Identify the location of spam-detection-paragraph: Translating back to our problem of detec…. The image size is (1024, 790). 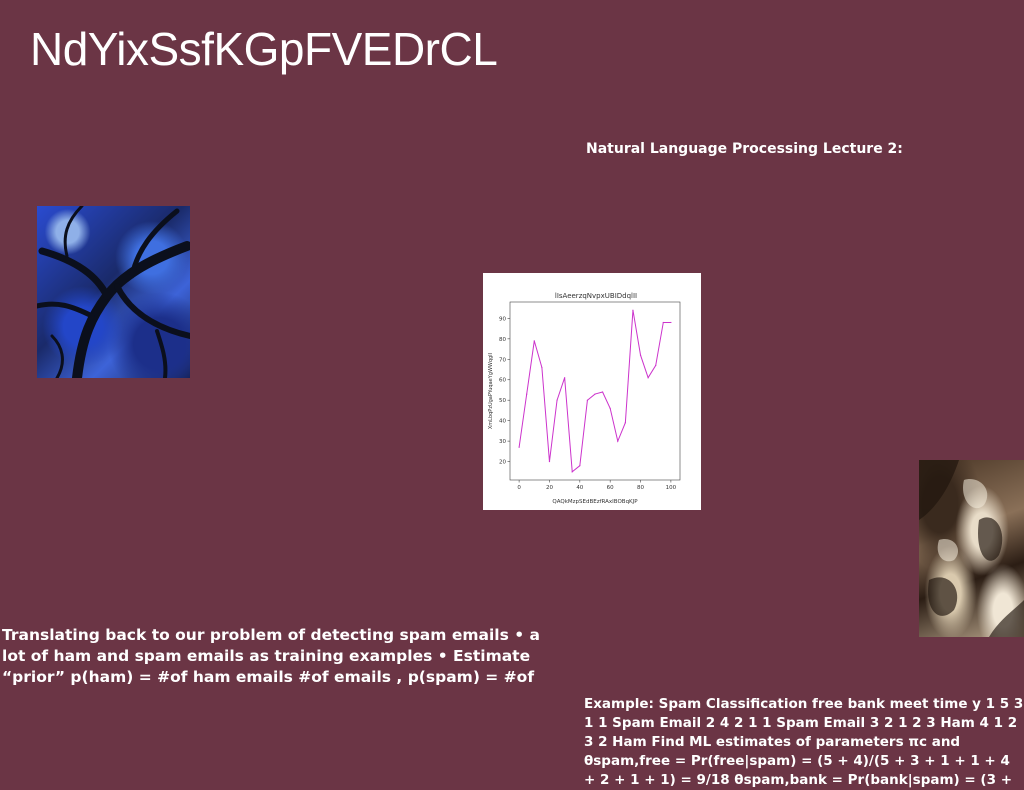
(271, 656).